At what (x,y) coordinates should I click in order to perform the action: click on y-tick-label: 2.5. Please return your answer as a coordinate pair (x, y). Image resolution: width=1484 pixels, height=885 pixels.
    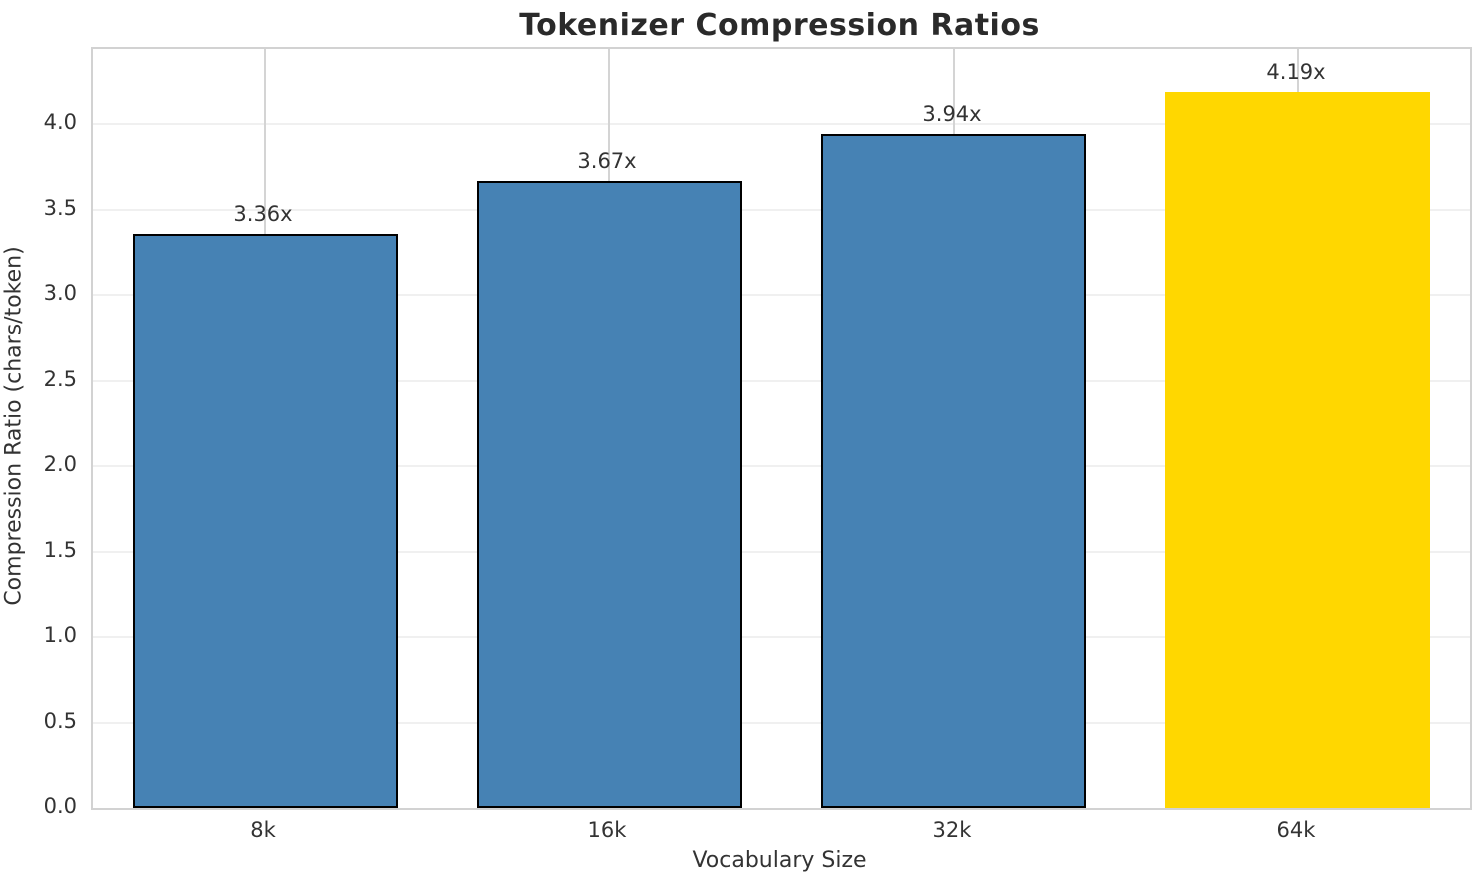
    Looking at the image, I should click on (60, 379).